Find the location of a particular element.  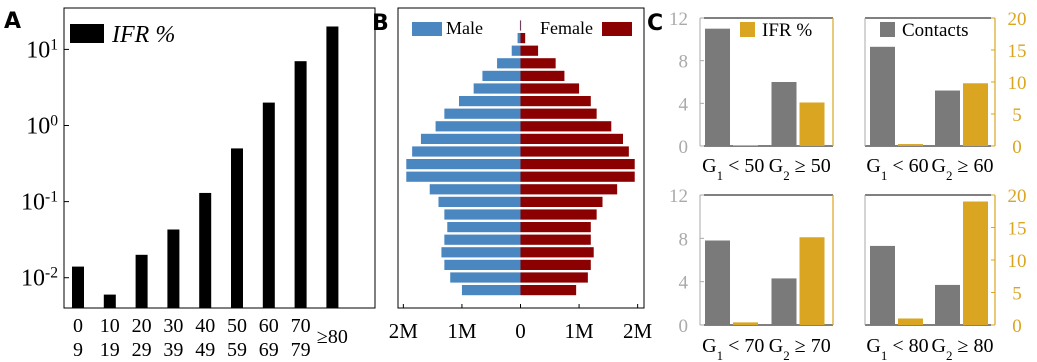

legend-swatch-female is located at coordinates (617, 29).